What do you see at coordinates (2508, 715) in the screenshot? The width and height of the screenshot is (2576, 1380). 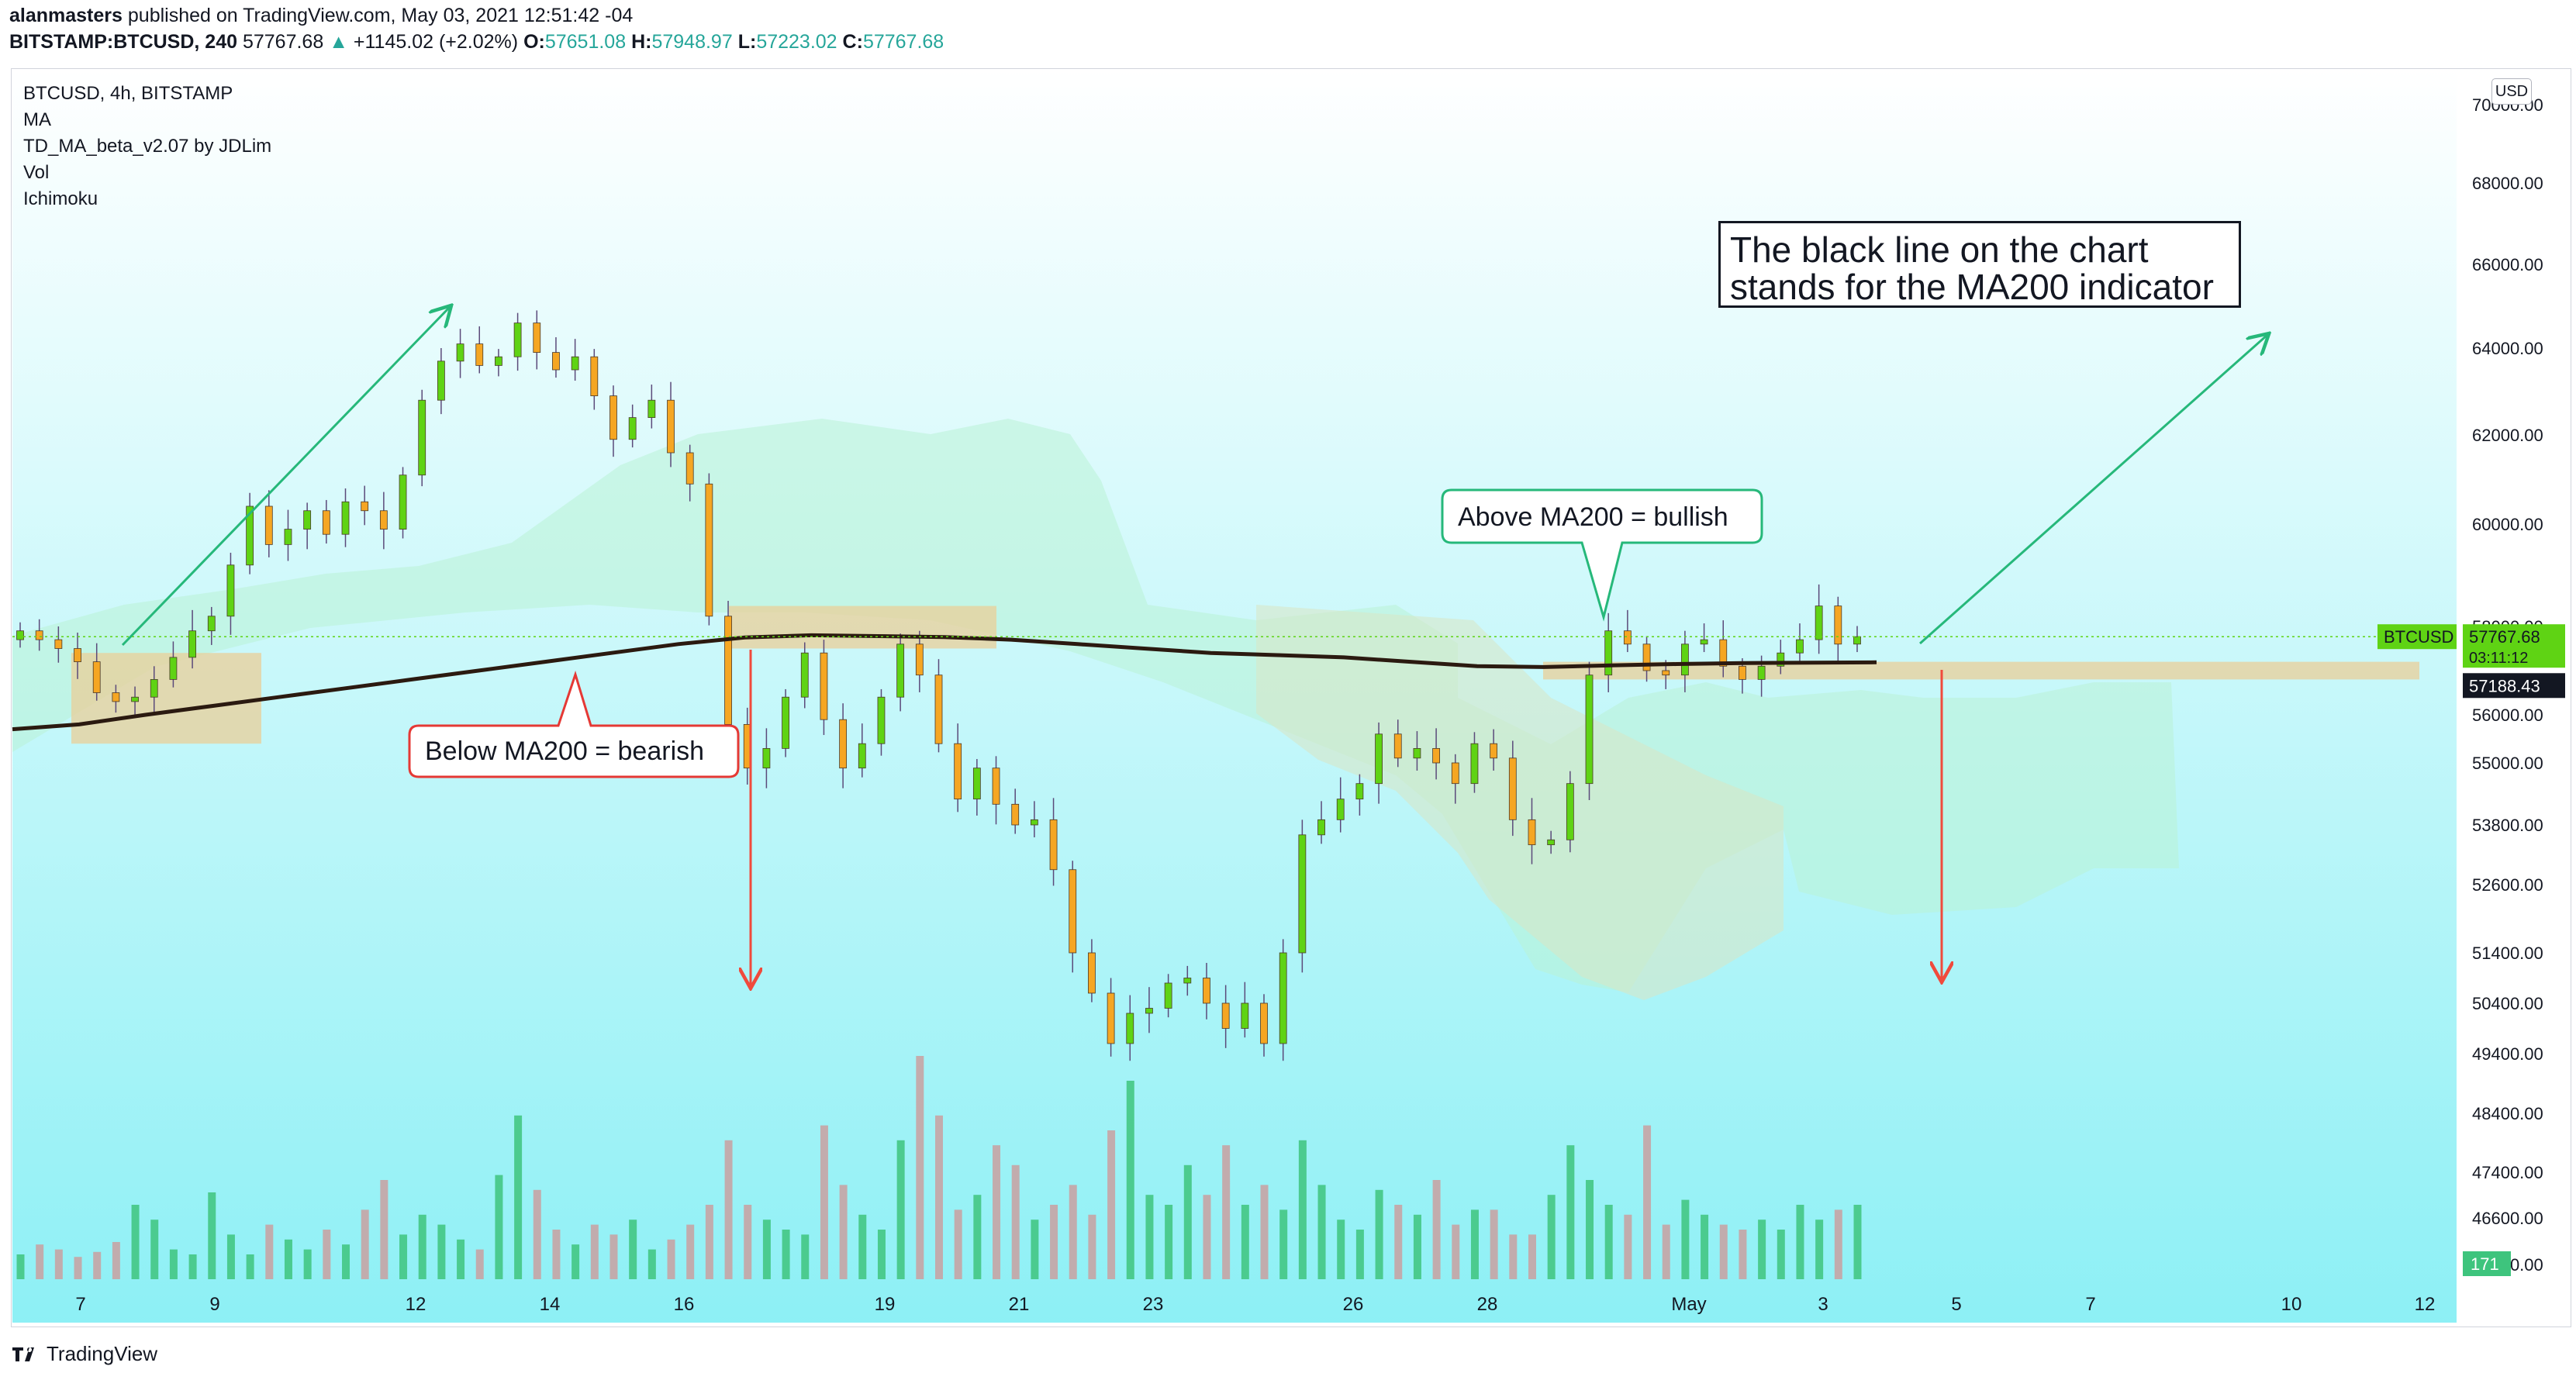 I see `price-tick-label: 56000.00` at bounding box center [2508, 715].